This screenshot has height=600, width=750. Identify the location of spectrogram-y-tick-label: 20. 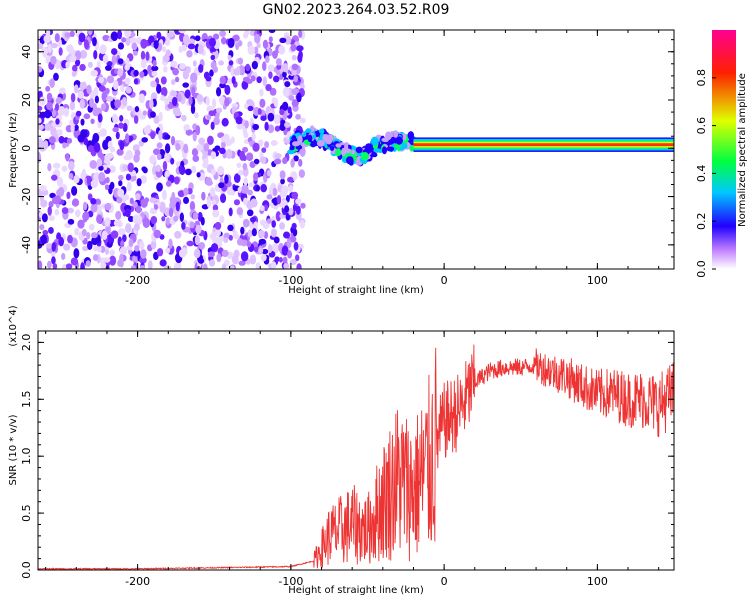
(26, 100).